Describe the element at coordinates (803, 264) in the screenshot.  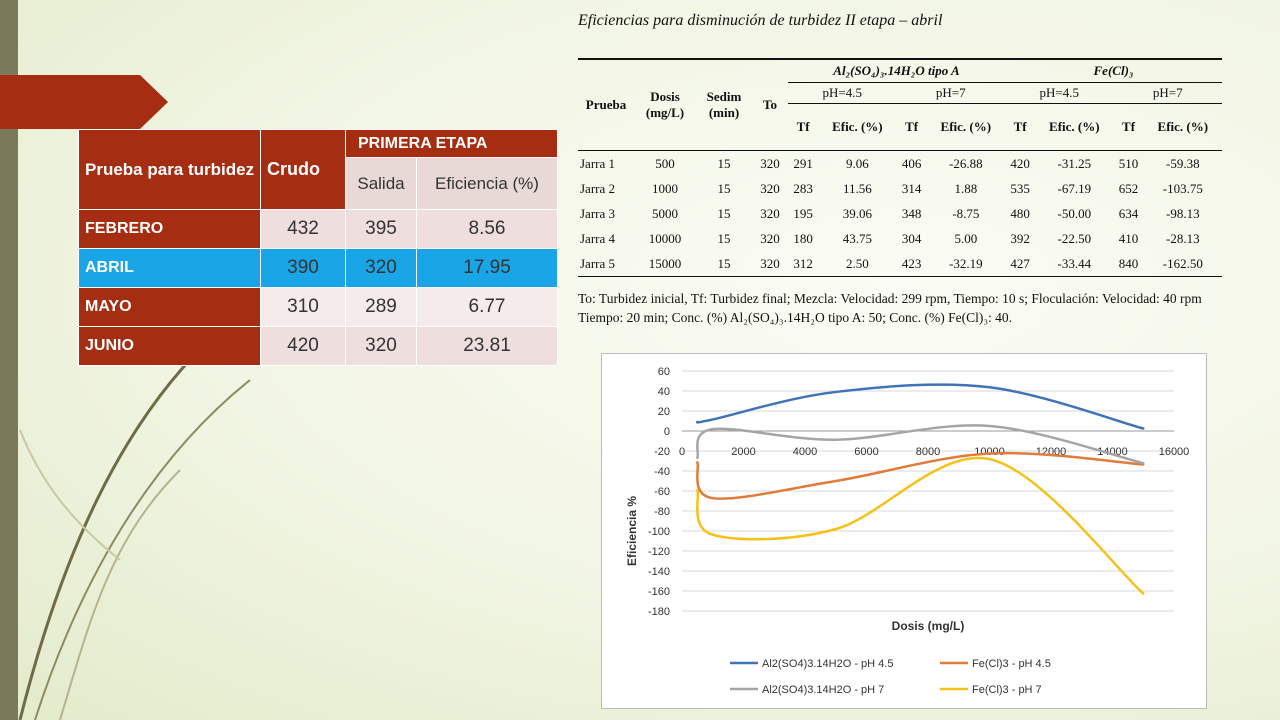
I see `table-cell: 312` at that location.